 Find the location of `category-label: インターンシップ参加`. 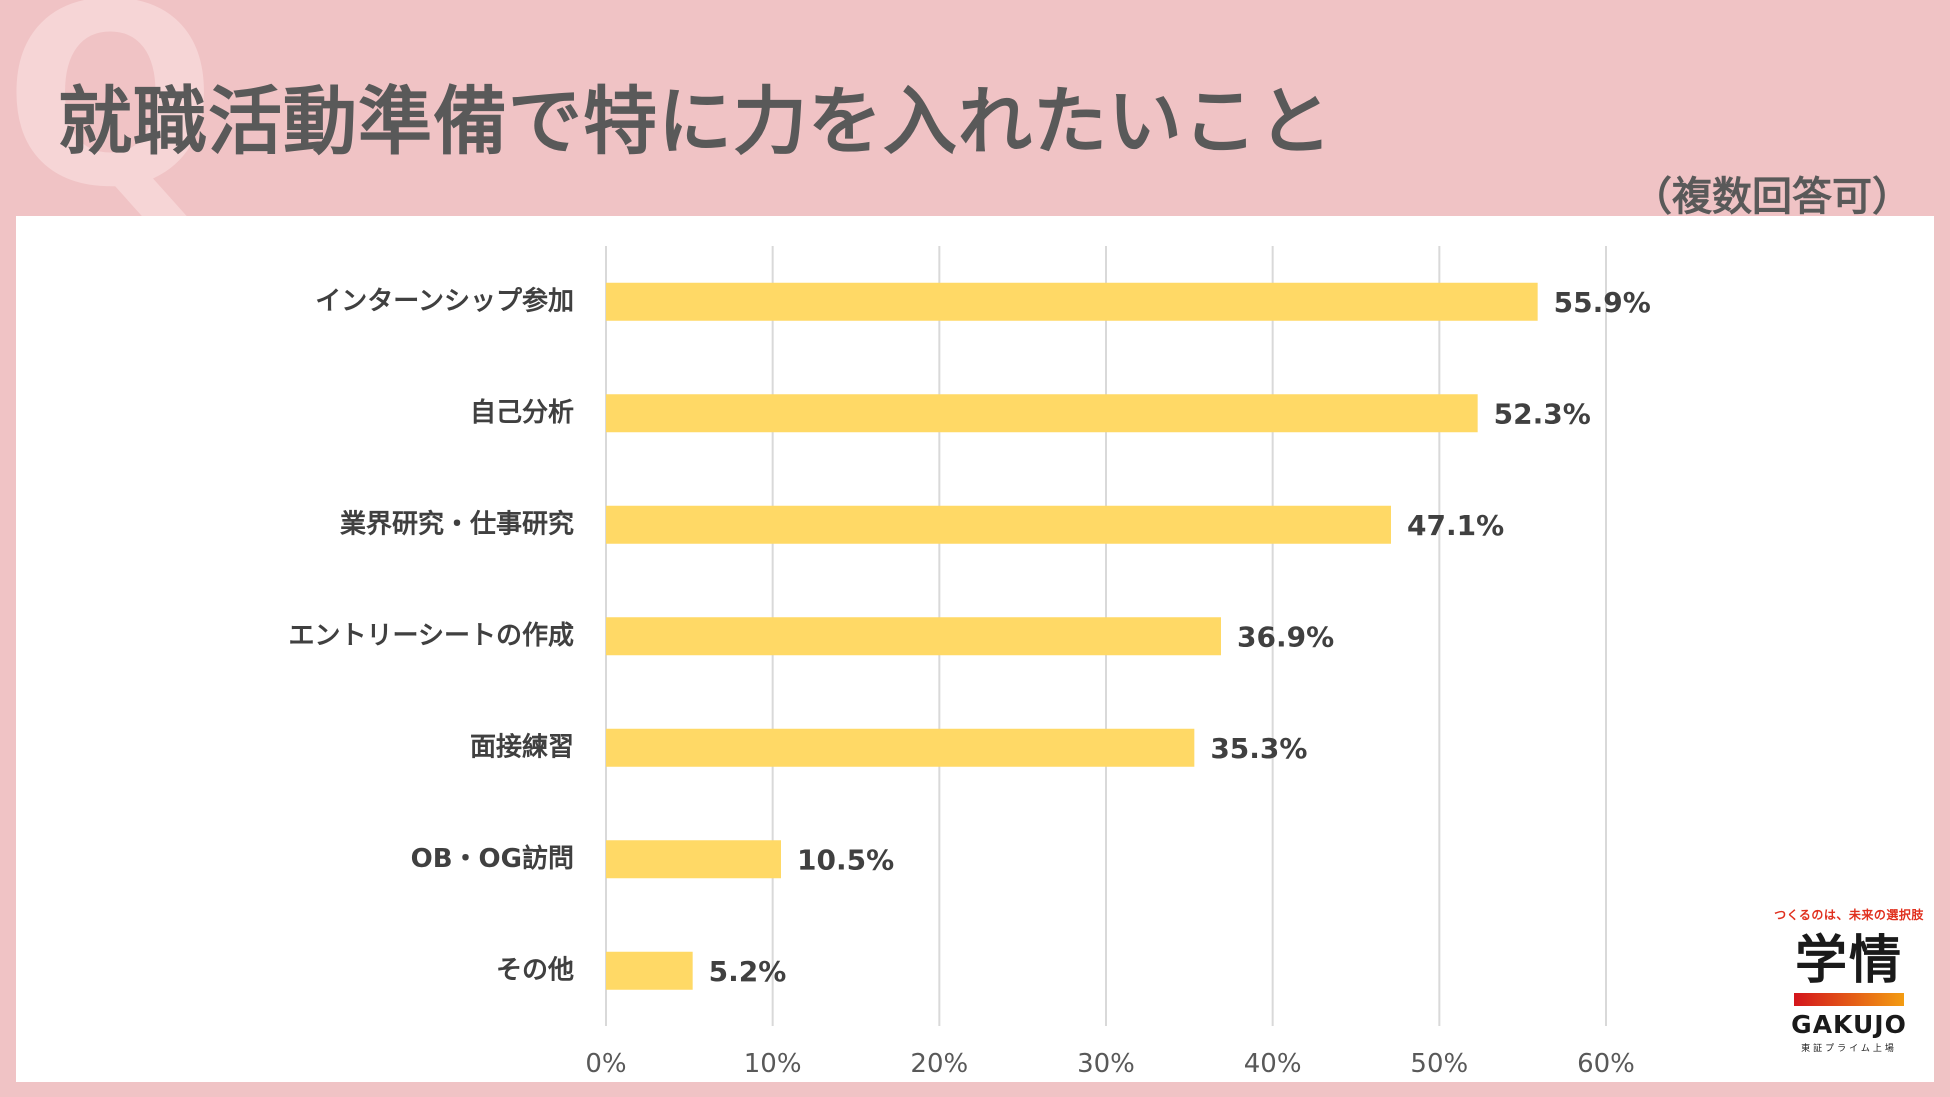

category-label: インターンシップ参加 is located at coordinates (444, 300).